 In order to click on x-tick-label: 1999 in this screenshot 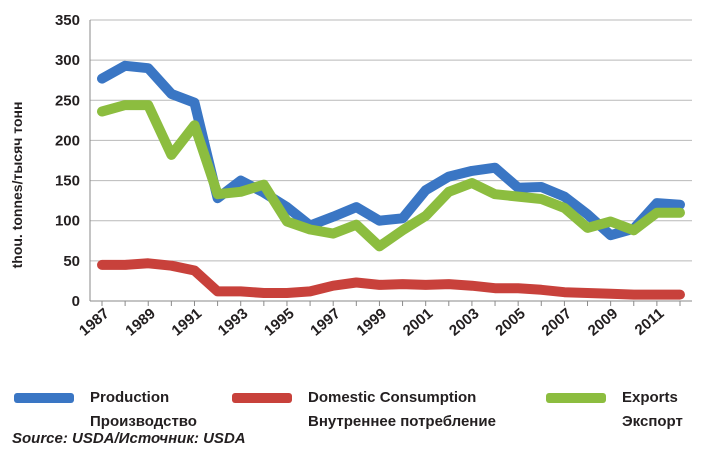, I will do `click(372, 322)`.